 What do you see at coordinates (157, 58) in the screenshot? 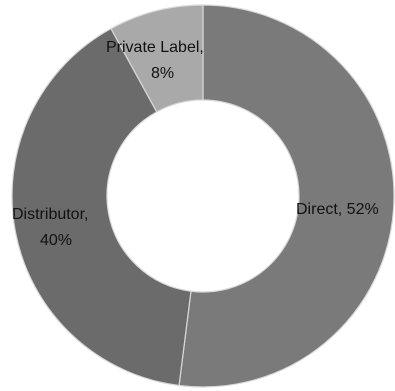
I see `slice-private-label` at bounding box center [157, 58].